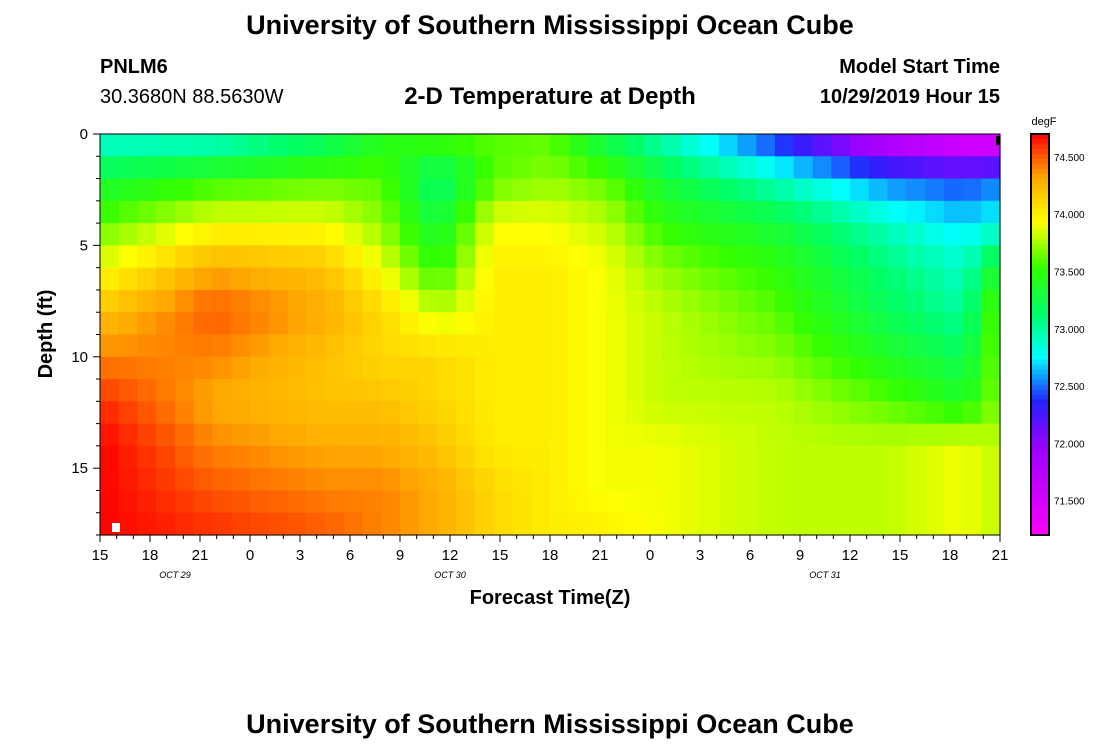  Describe the element at coordinates (1069, 215) in the screenshot. I see `colorbar-tick-label: 74.000` at that location.